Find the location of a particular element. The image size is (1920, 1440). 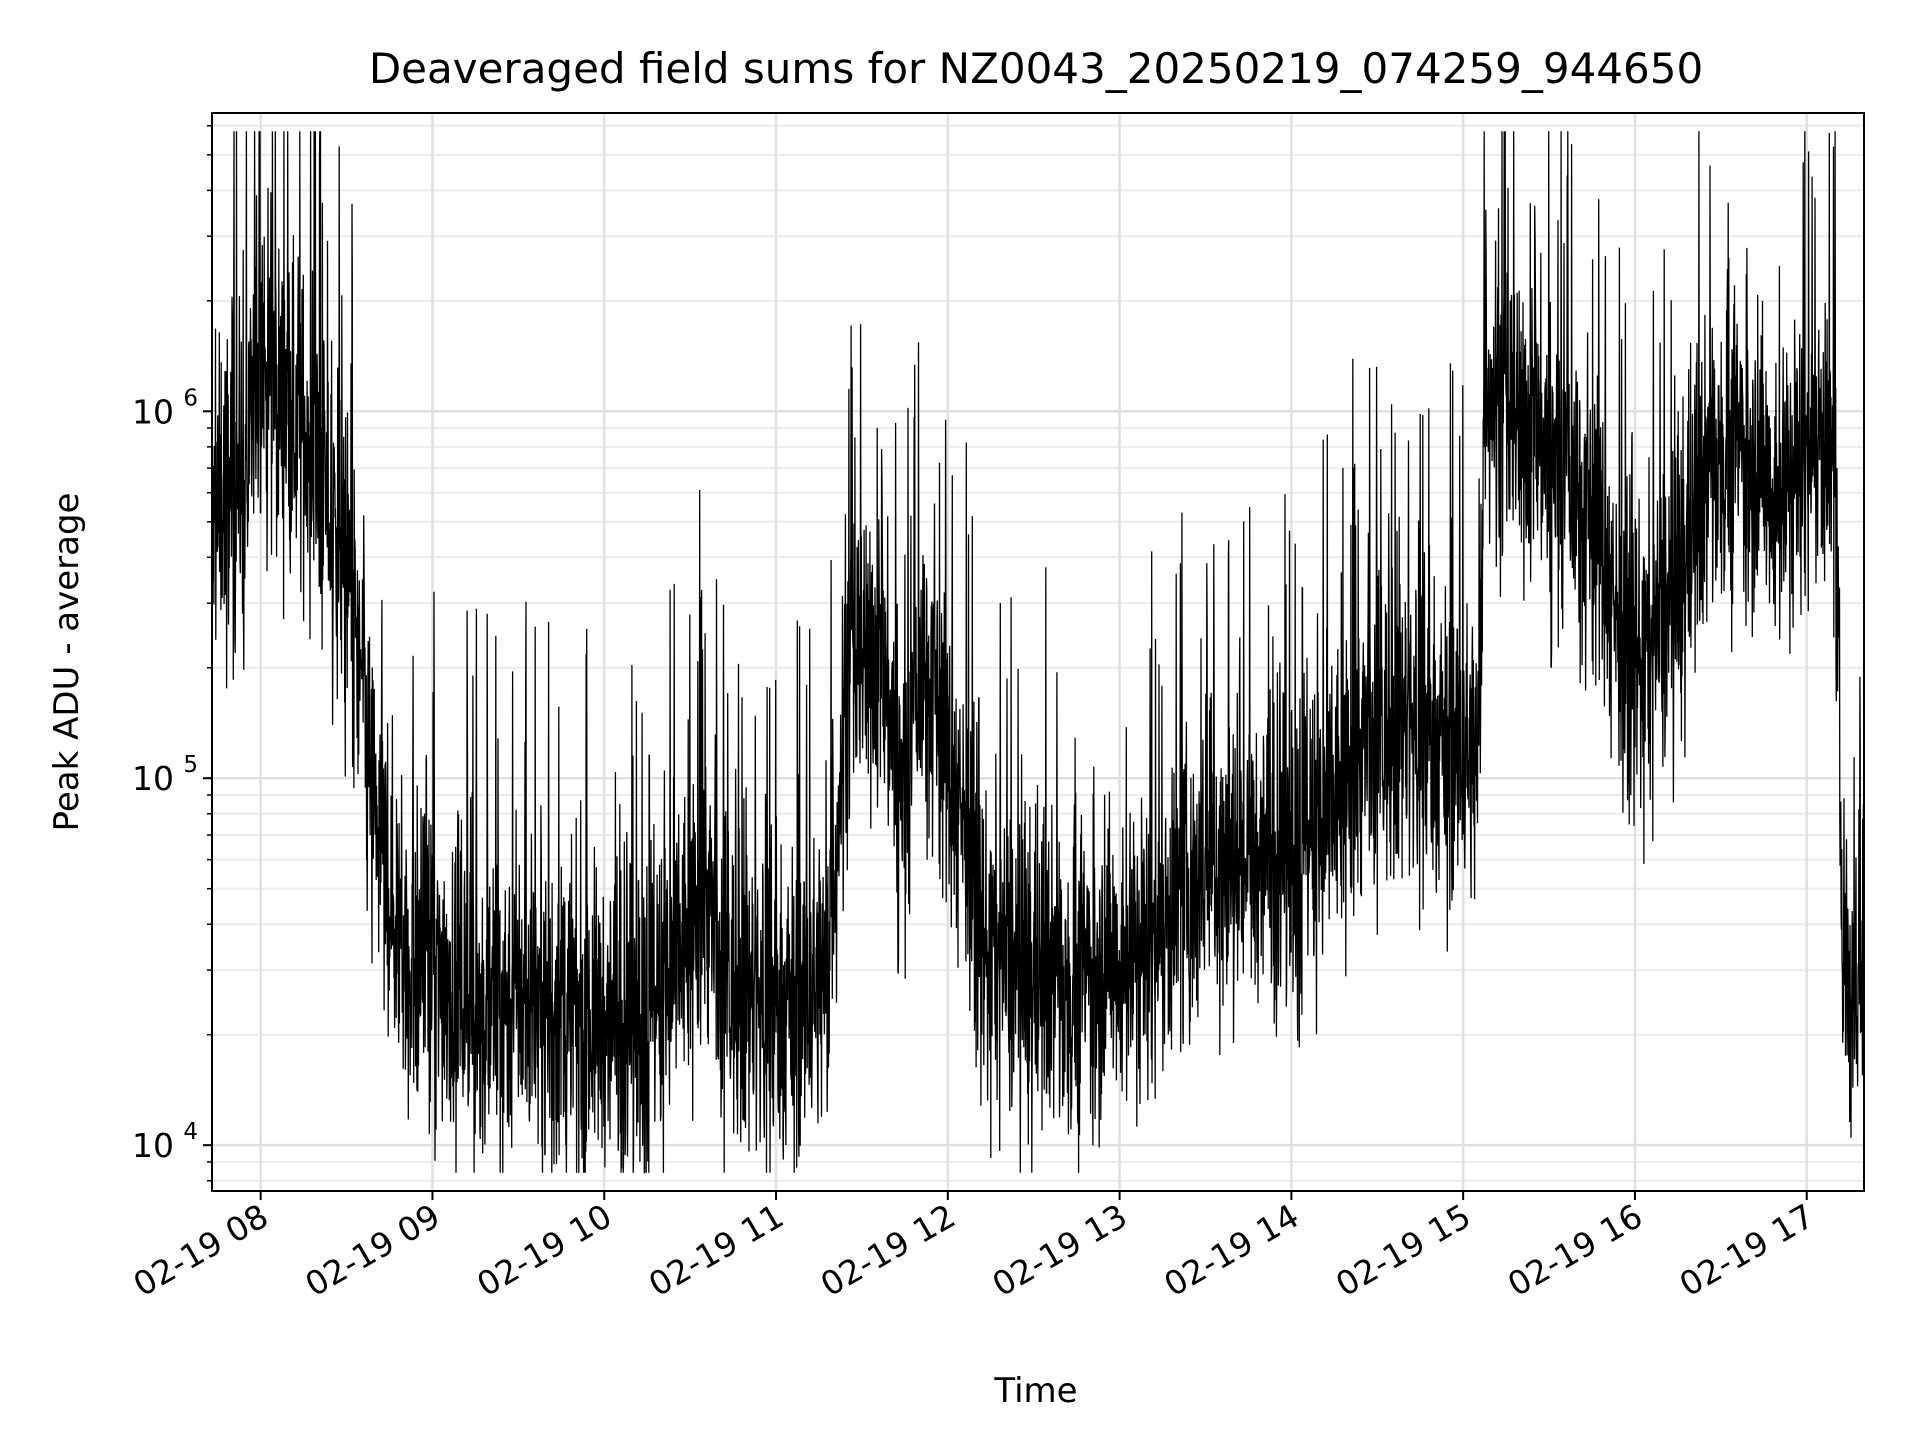

y-tick-exponent: 5 is located at coordinates (190, 765).